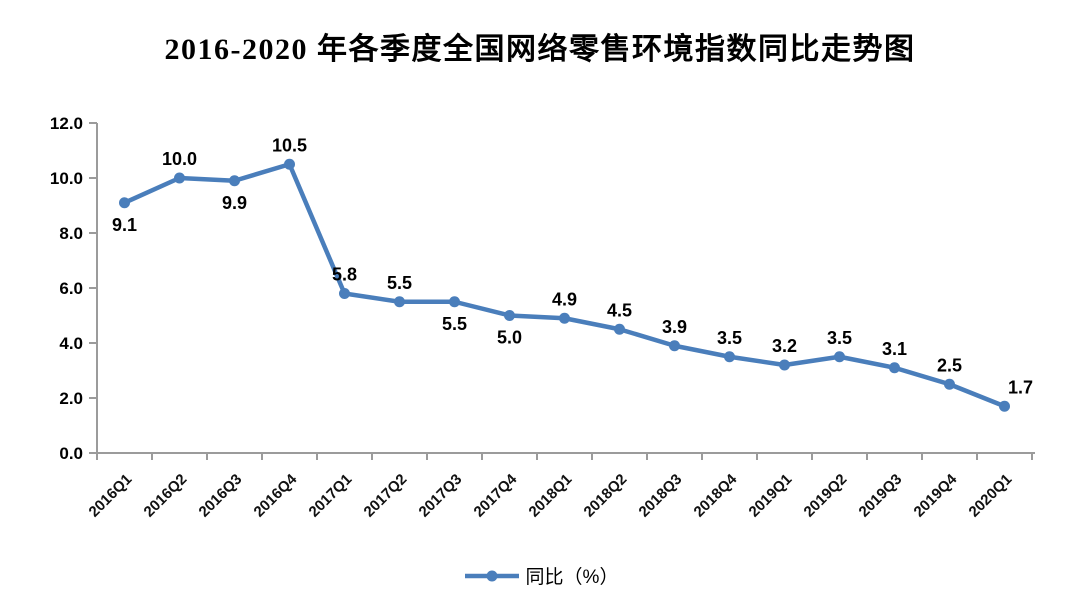 Image resolution: width=1080 pixels, height=608 pixels. I want to click on chart-title: 2016-2020 年各季度全国网络零售环境指数同比走势图, so click(540, 49).